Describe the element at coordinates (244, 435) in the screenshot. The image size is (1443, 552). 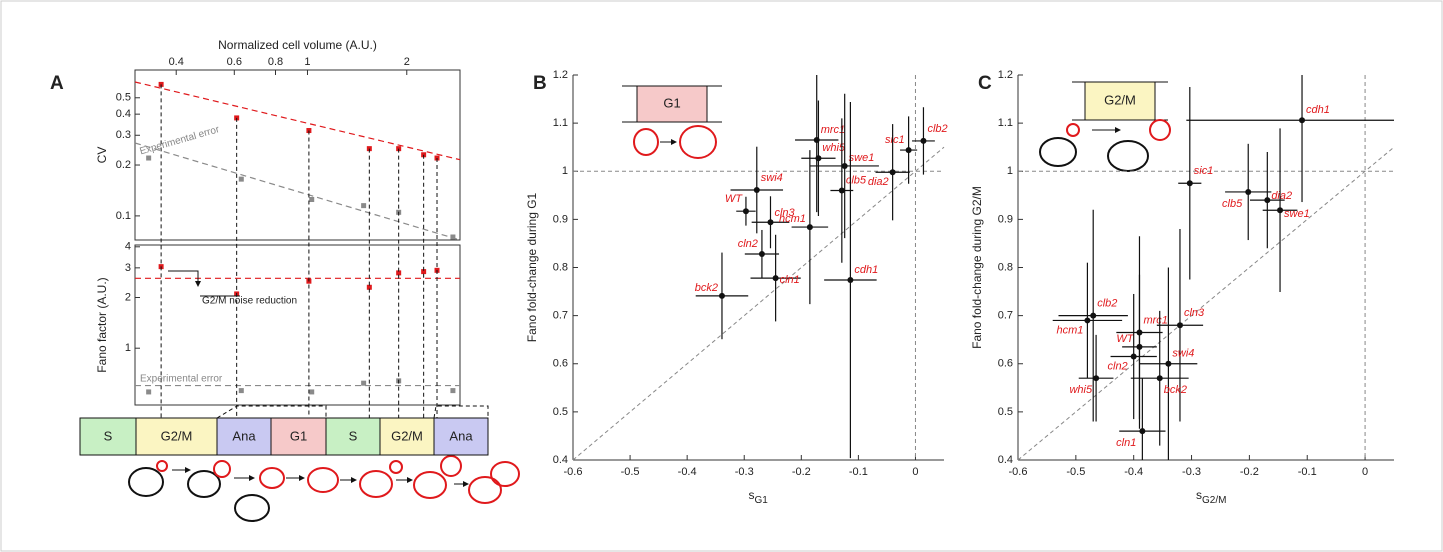
I see `phase-label: Ana` at that location.